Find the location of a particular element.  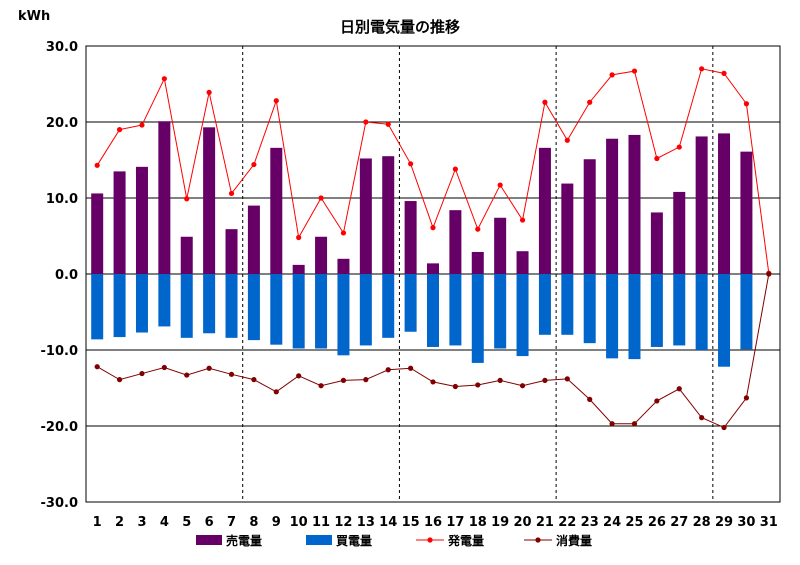

x-tick-label: 16 is located at coordinates (433, 522).